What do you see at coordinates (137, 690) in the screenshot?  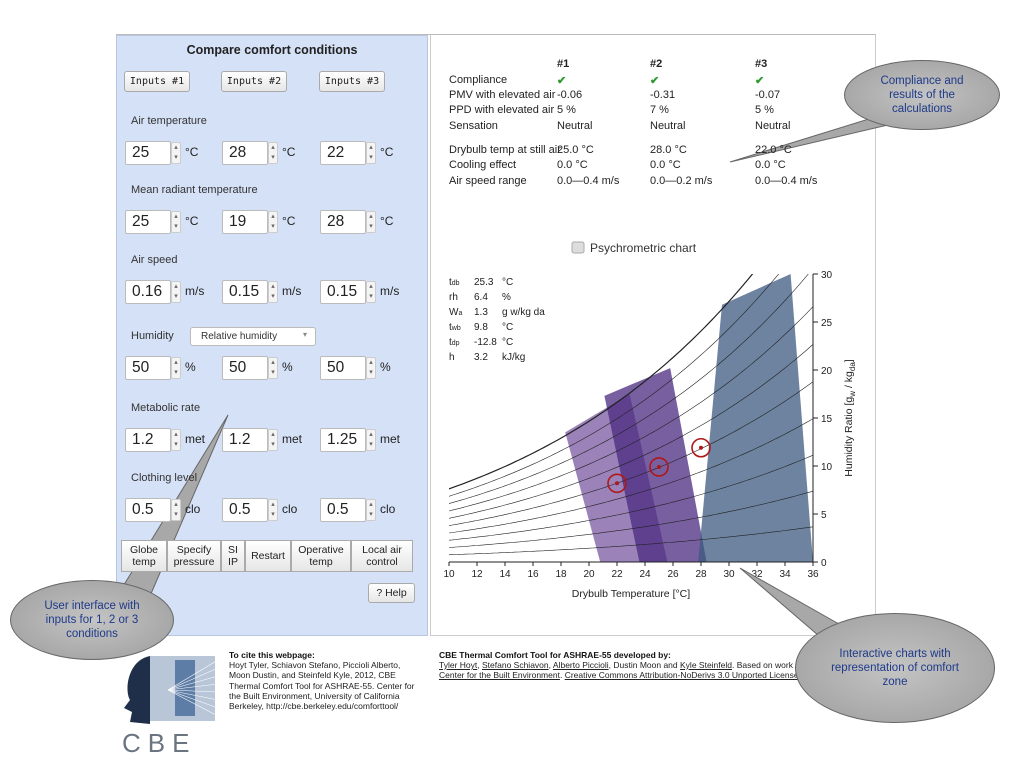 I see `logo-head` at bounding box center [137, 690].